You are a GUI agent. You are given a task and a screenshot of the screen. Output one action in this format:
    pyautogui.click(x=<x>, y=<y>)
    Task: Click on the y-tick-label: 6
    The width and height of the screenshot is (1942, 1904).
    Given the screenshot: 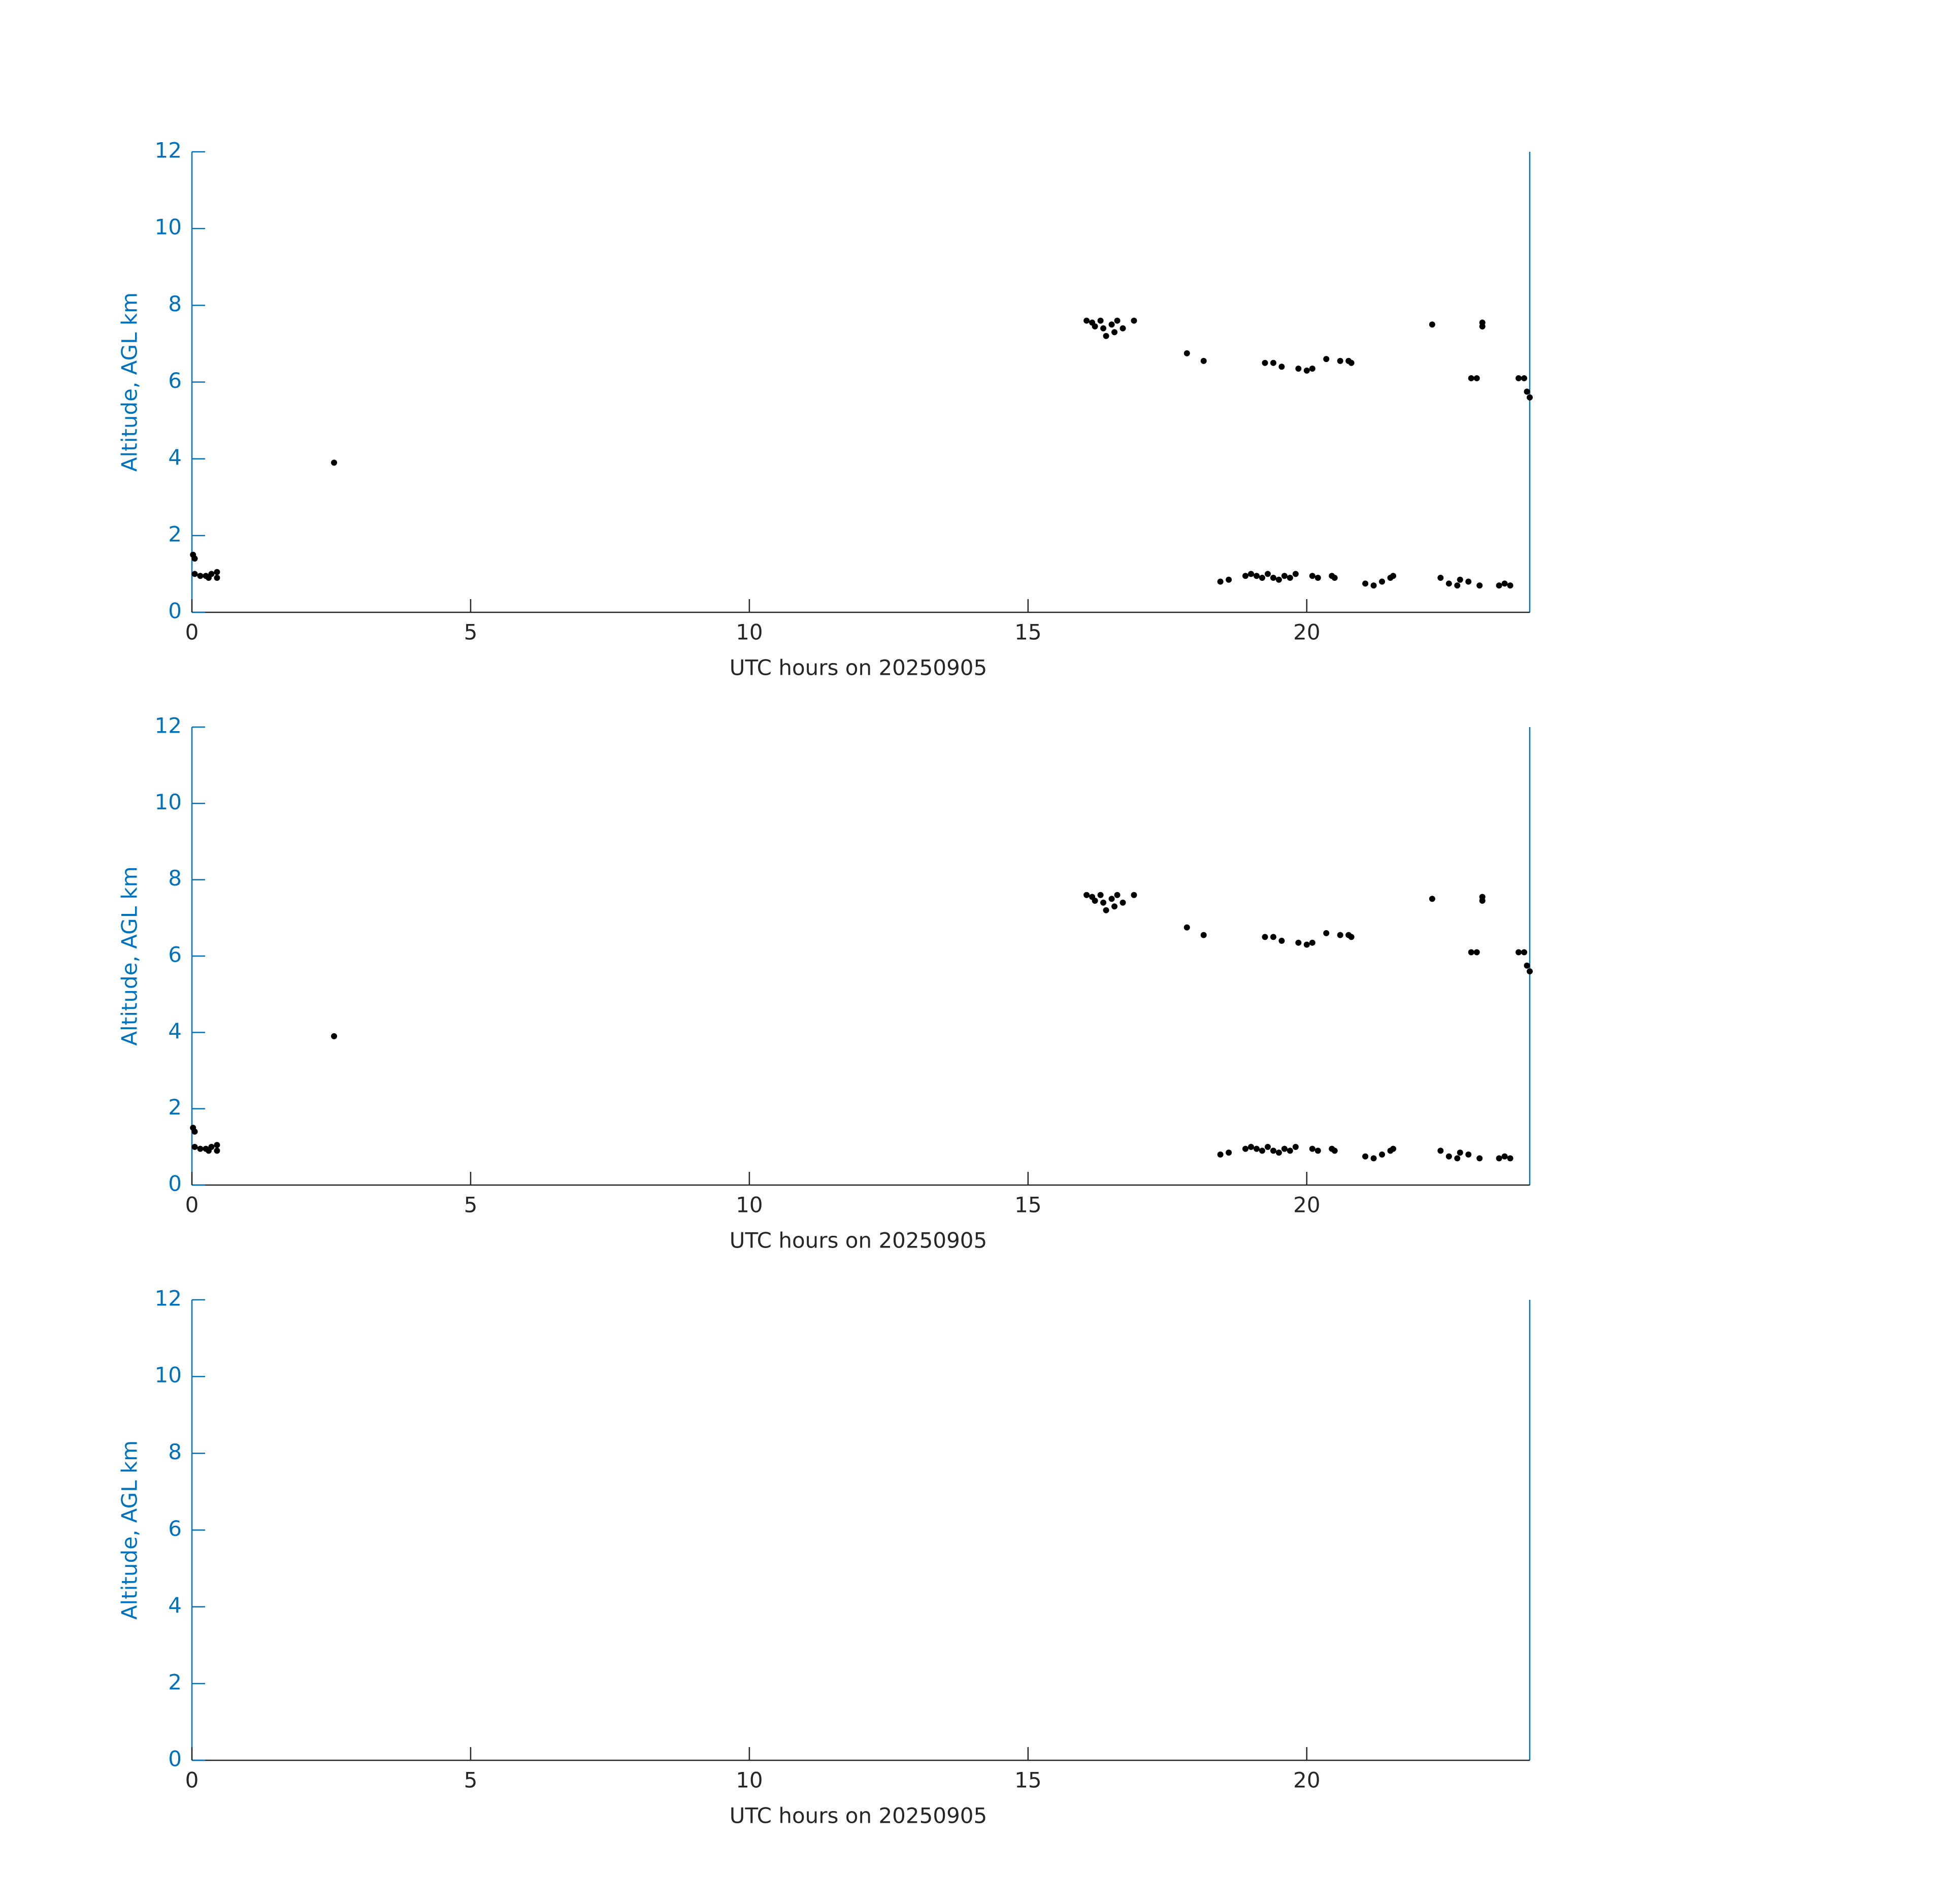 What is the action you would take?
    pyautogui.click(x=175, y=1529)
    